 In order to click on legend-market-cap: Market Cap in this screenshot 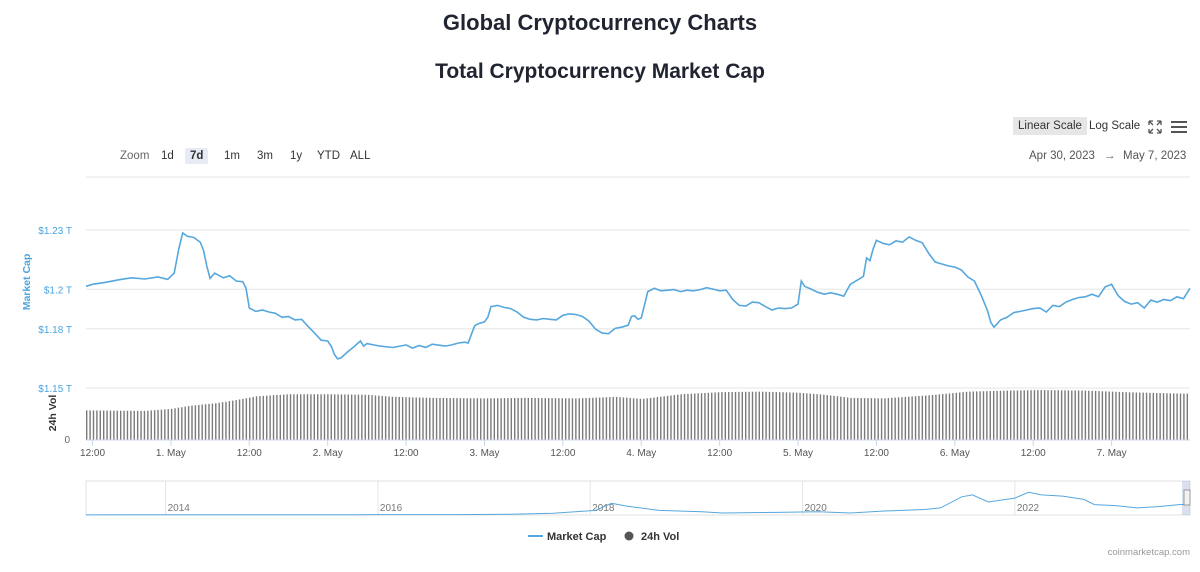, I will do `click(577, 537)`.